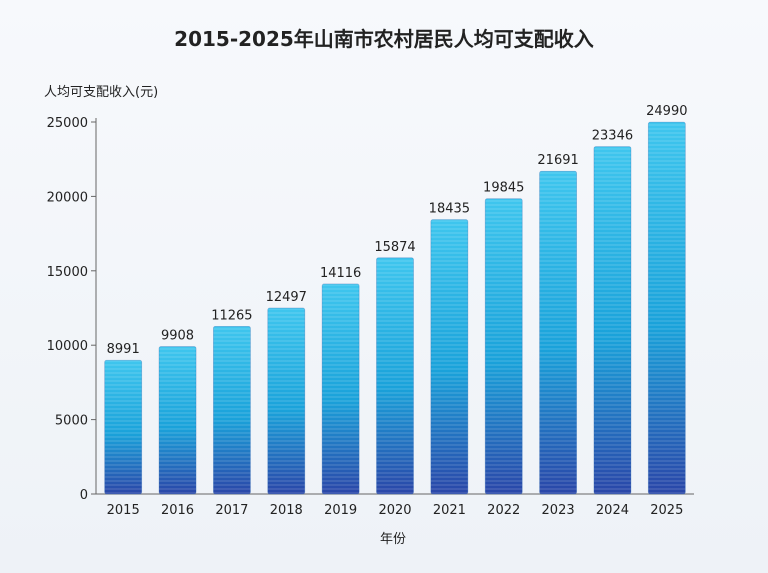 Image resolution: width=768 pixels, height=573 pixels. I want to click on y-tick-label: 0, so click(84, 495).